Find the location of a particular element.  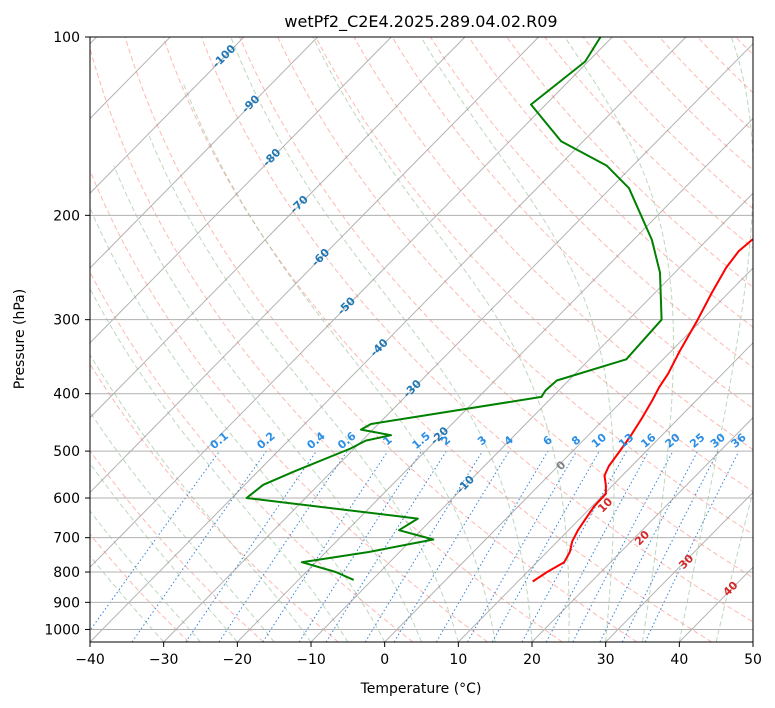

chart-title: wetPf2_C2E4.2025.289.04.02.R09 is located at coordinates (420, 22).